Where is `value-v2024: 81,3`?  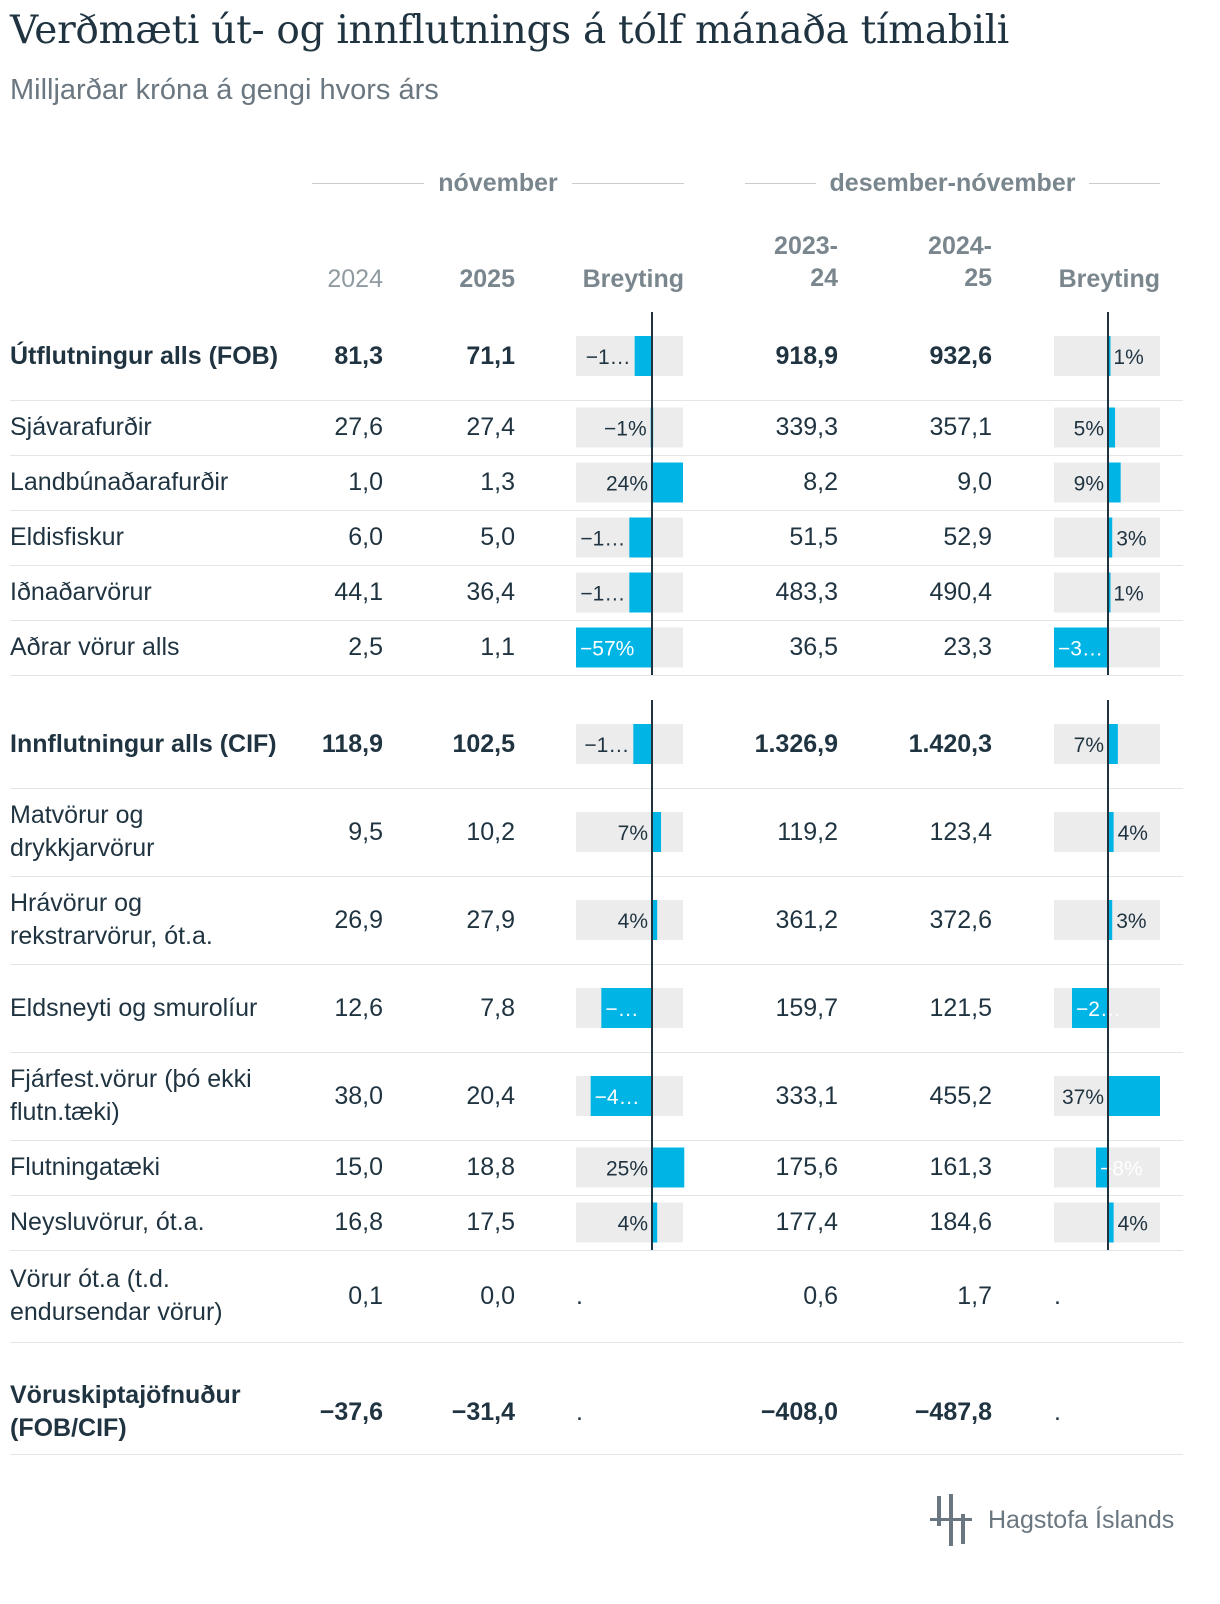 value-v2024: 81,3 is located at coordinates (358, 355).